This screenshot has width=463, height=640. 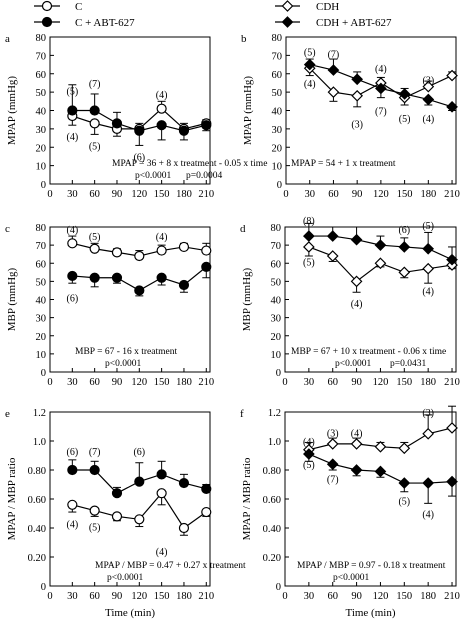 I want to click on p-value: p=0.0431, so click(x=408, y=364).